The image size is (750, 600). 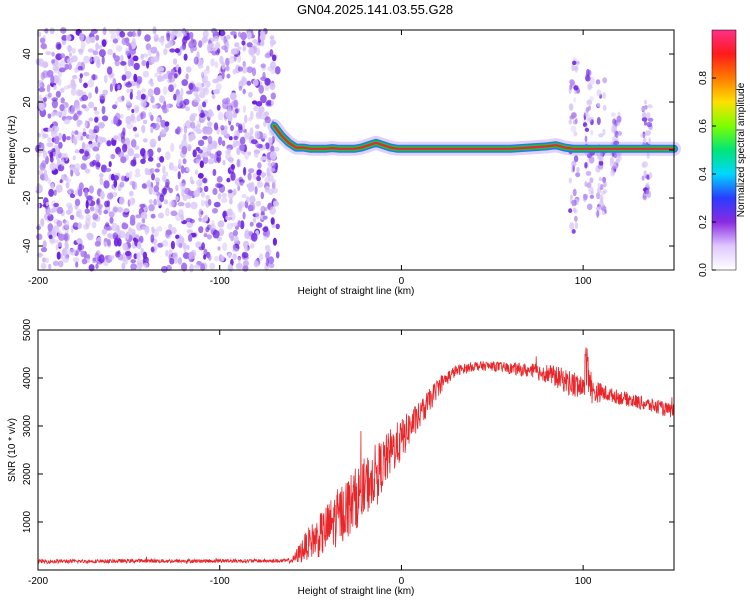 What do you see at coordinates (38, 281) in the screenshot?
I see `spectrogram-x-tick-label: -200` at bounding box center [38, 281].